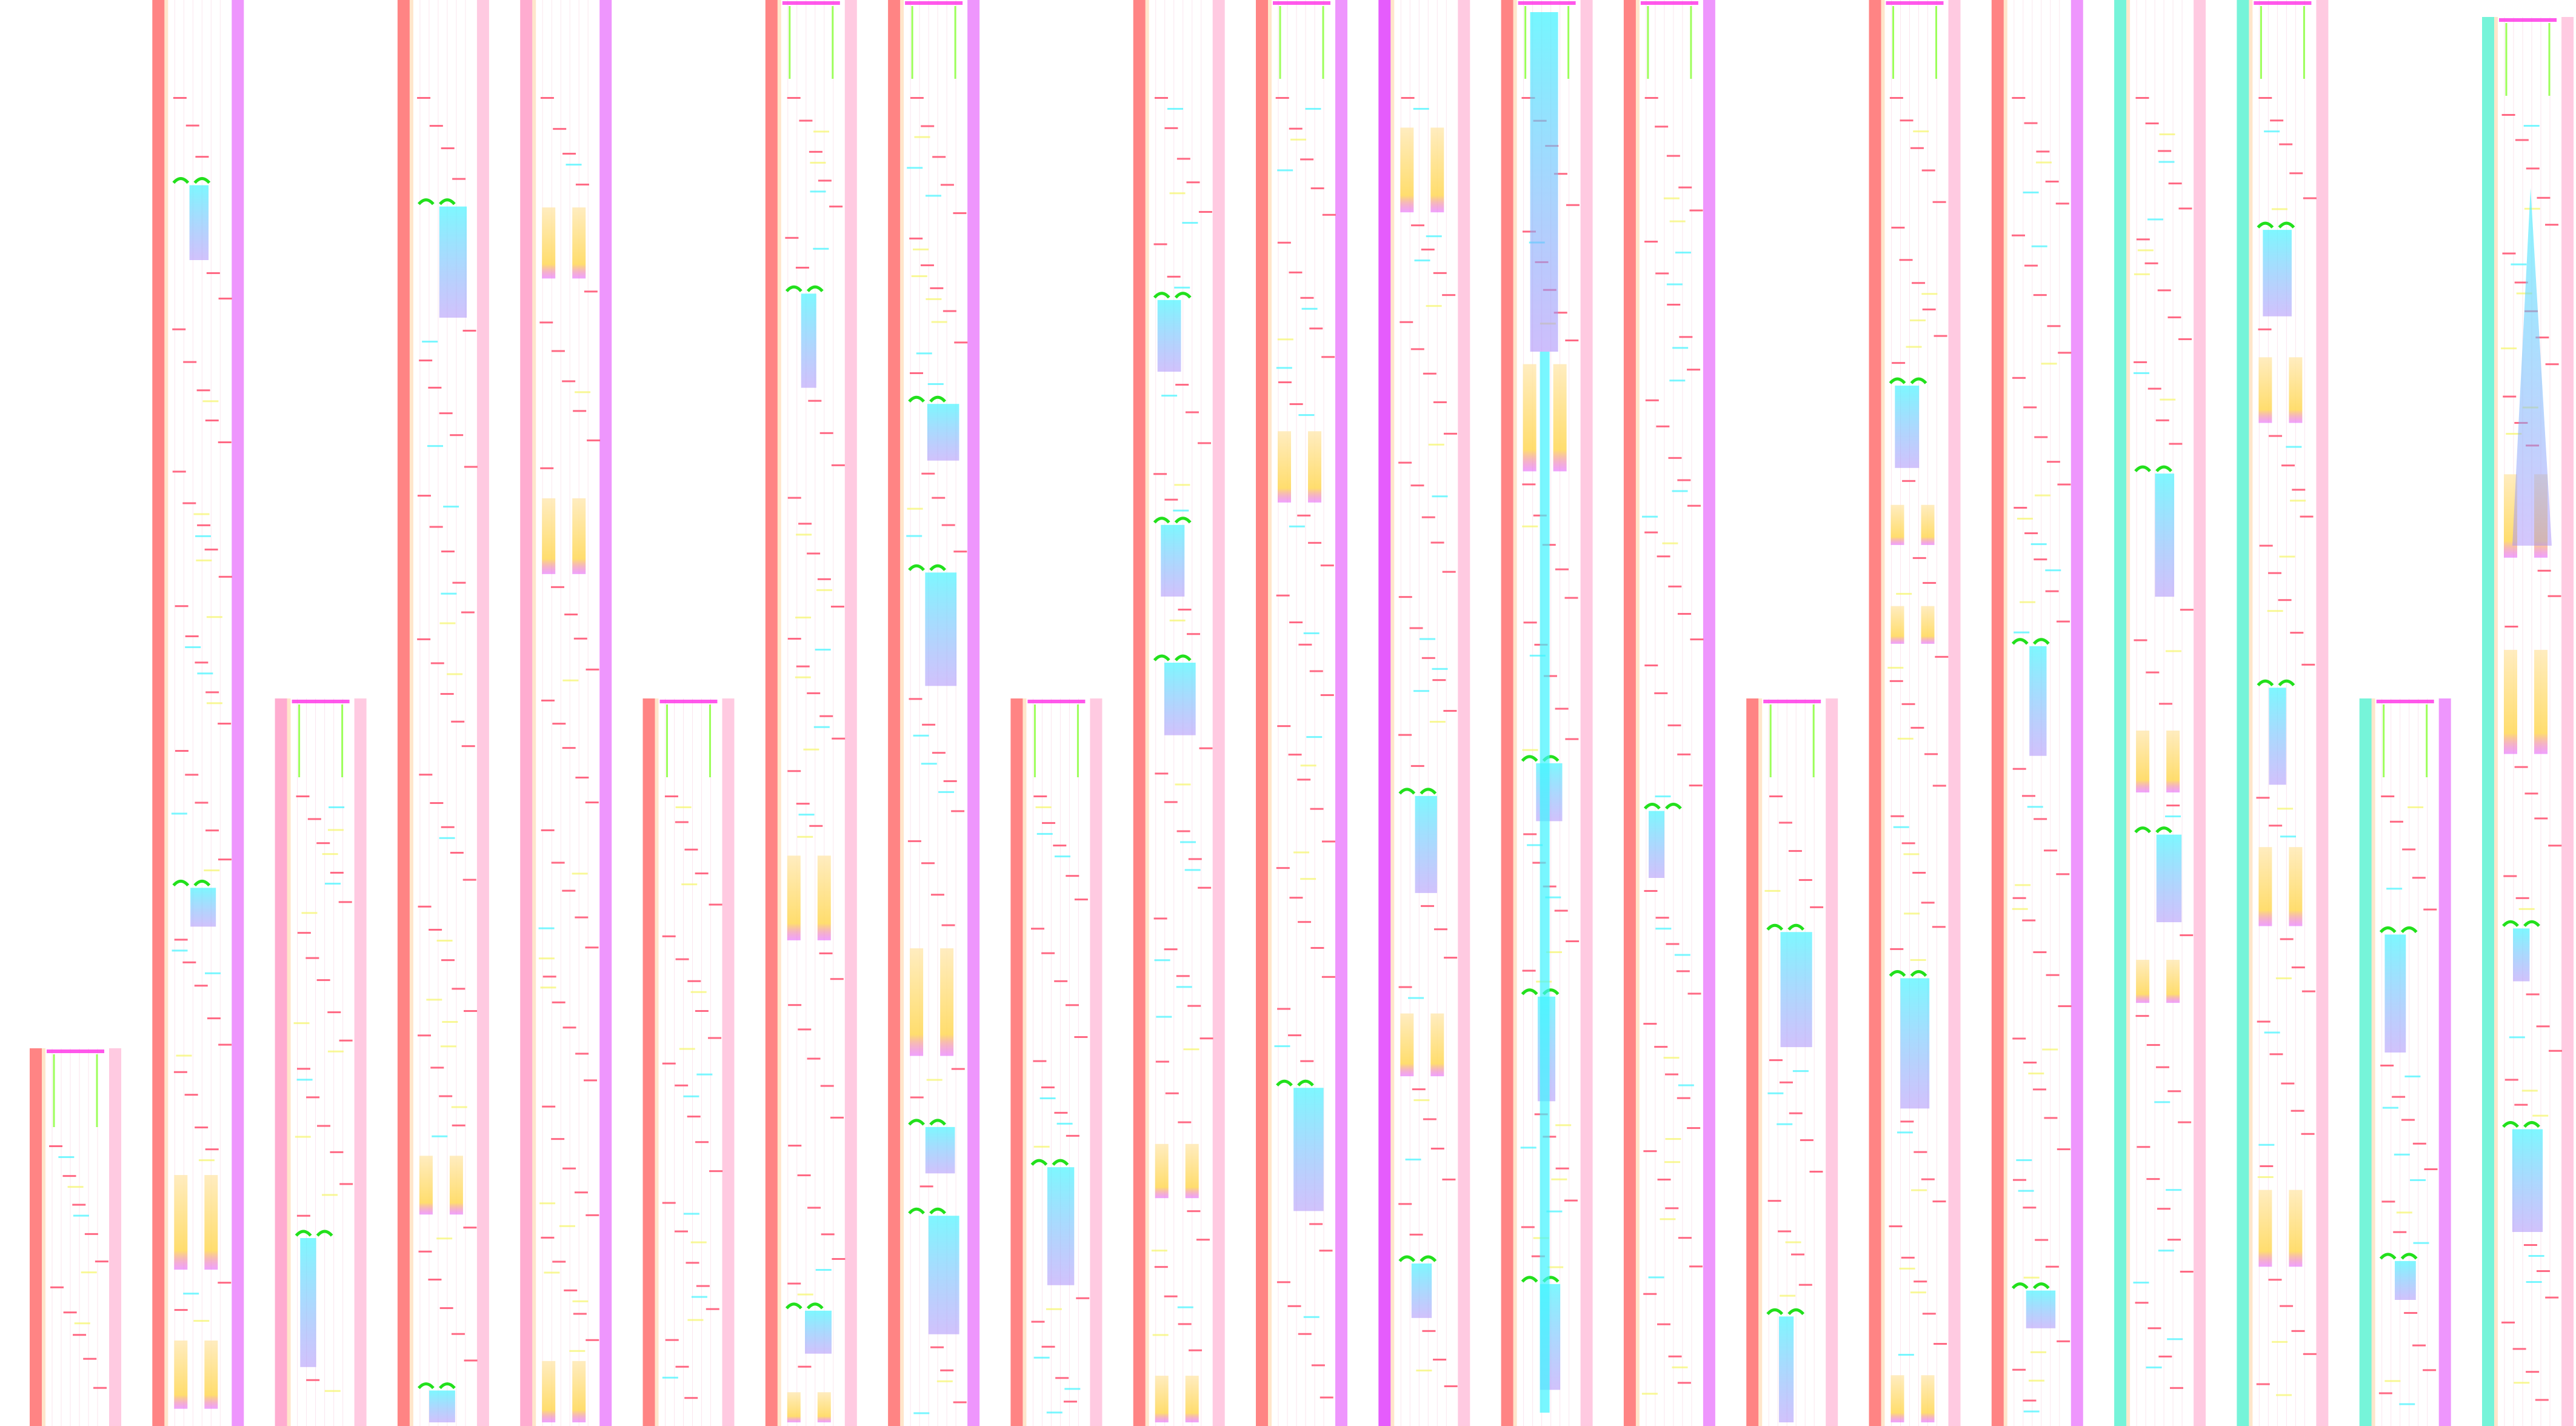 Image resolution: width=2576 pixels, height=1426 pixels. Describe the element at coordinates (1883, 713) in the screenshot. I see `column-left-edge-inner` at that location.